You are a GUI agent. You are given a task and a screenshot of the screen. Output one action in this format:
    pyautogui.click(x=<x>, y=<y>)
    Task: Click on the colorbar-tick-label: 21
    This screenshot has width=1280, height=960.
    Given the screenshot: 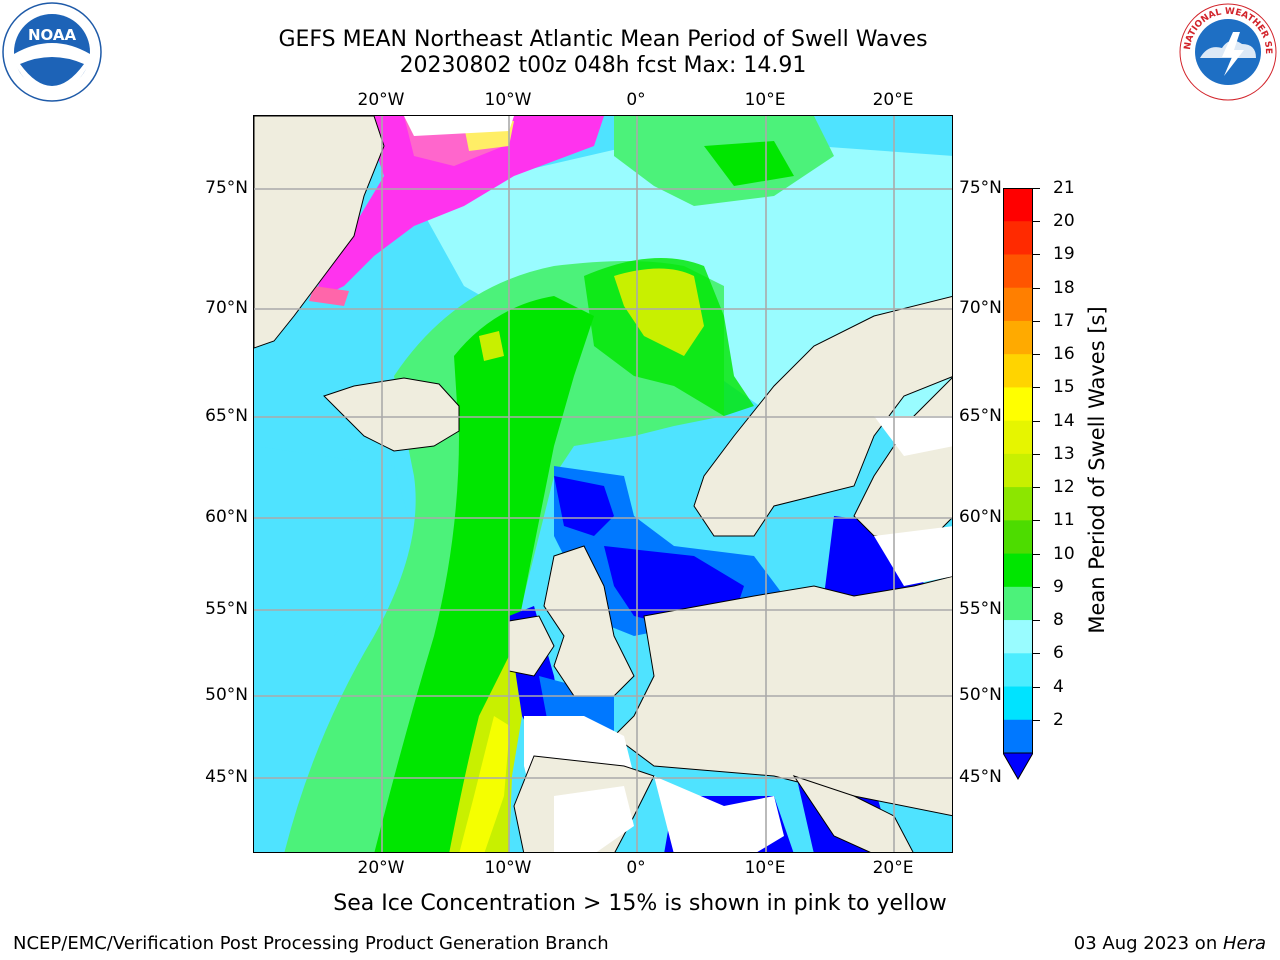 What is the action you would take?
    pyautogui.click(x=1064, y=188)
    